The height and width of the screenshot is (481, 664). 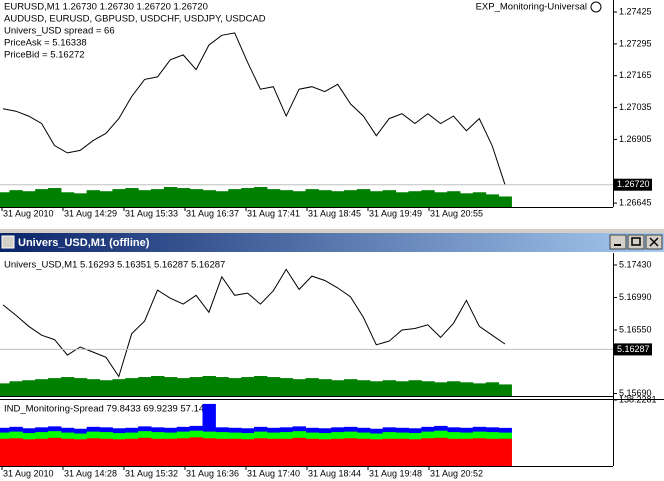 I want to click on x-tick-label: 31 Aug 14:28, so click(x=90, y=473).